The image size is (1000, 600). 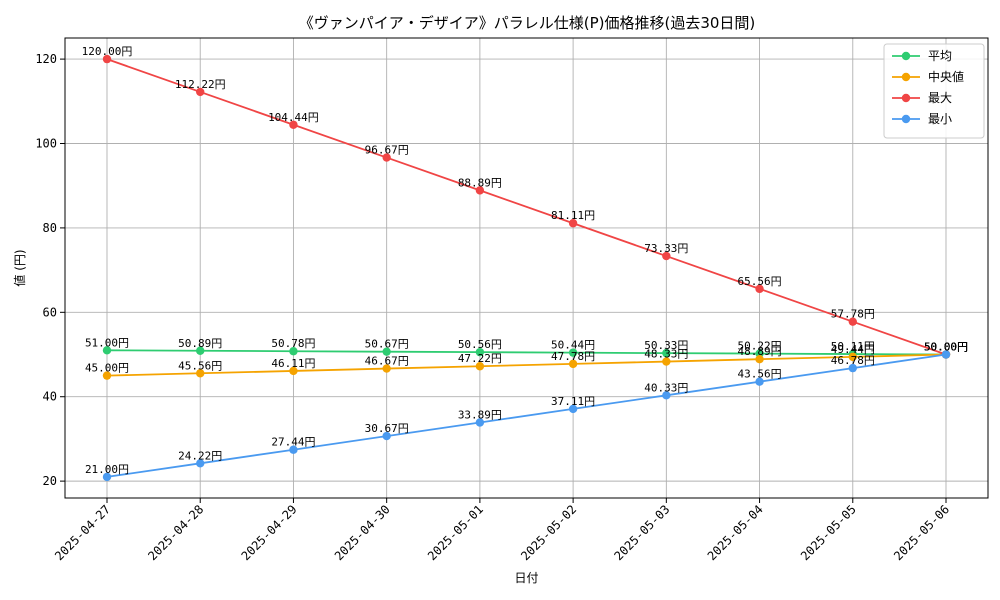 I want to click on data-label: 27.44円, so click(x=293, y=442).